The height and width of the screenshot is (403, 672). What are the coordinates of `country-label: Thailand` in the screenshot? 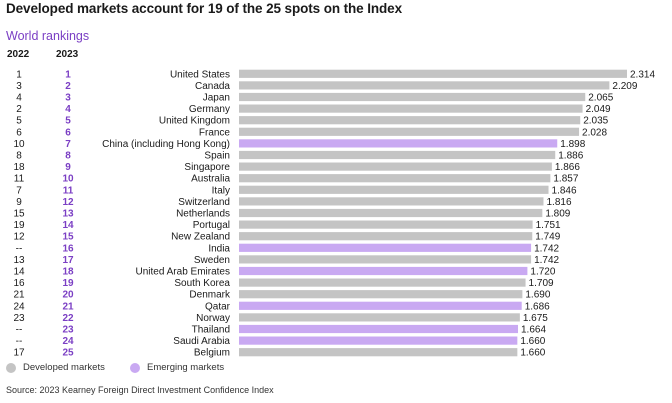 It's located at (211, 330).